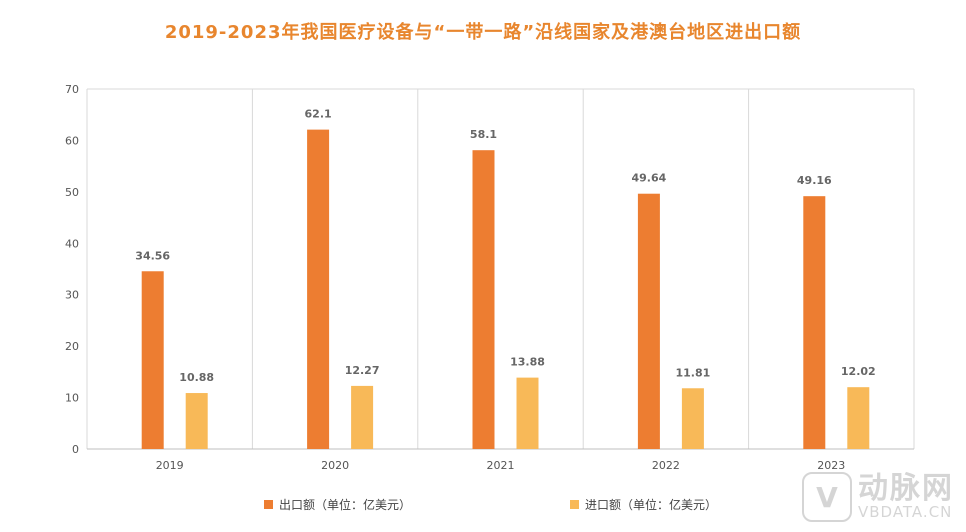 This screenshot has width=966, height=532. What do you see at coordinates (483, 32) in the screenshot?
I see `chart-title: 2019-2023年我国医疗设备与“一带一路”沿线国家及港澳台地区进出口额` at bounding box center [483, 32].